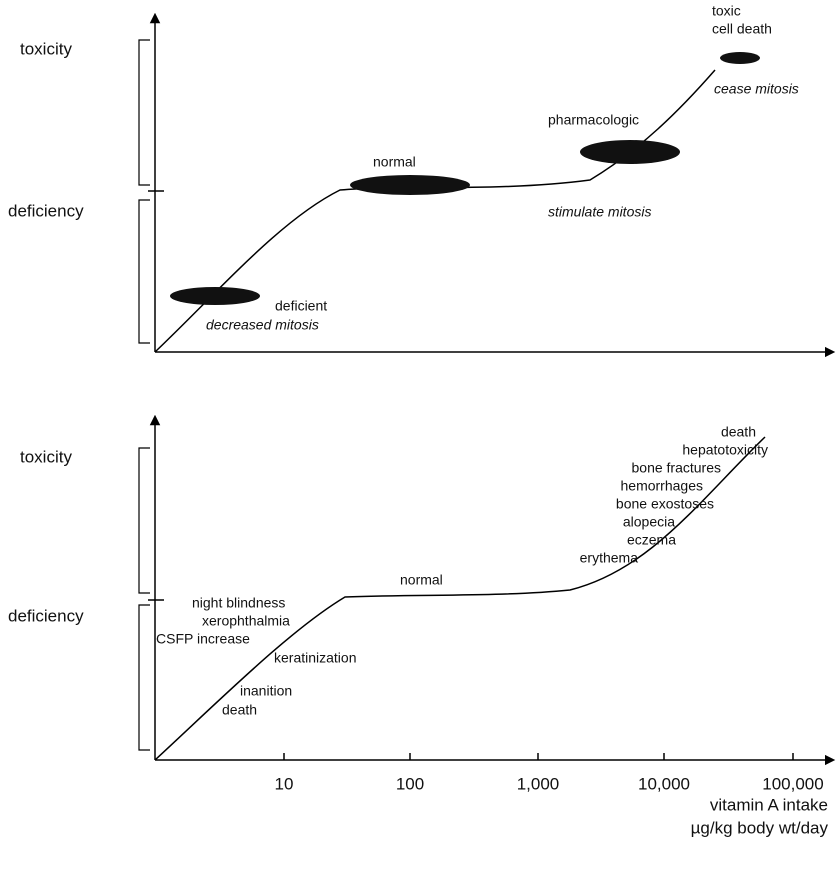 The height and width of the screenshot is (873, 839). What do you see at coordinates (315, 658) in the screenshot?
I see `deficiency-effect: keratinization` at bounding box center [315, 658].